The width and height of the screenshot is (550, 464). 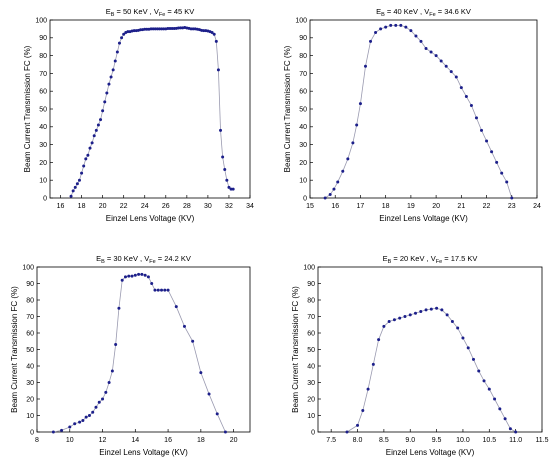 What do you see at coordinates (361, 206) in the screenshot?
I see `x-tick-label: 17` at bounding box center [361, 206].